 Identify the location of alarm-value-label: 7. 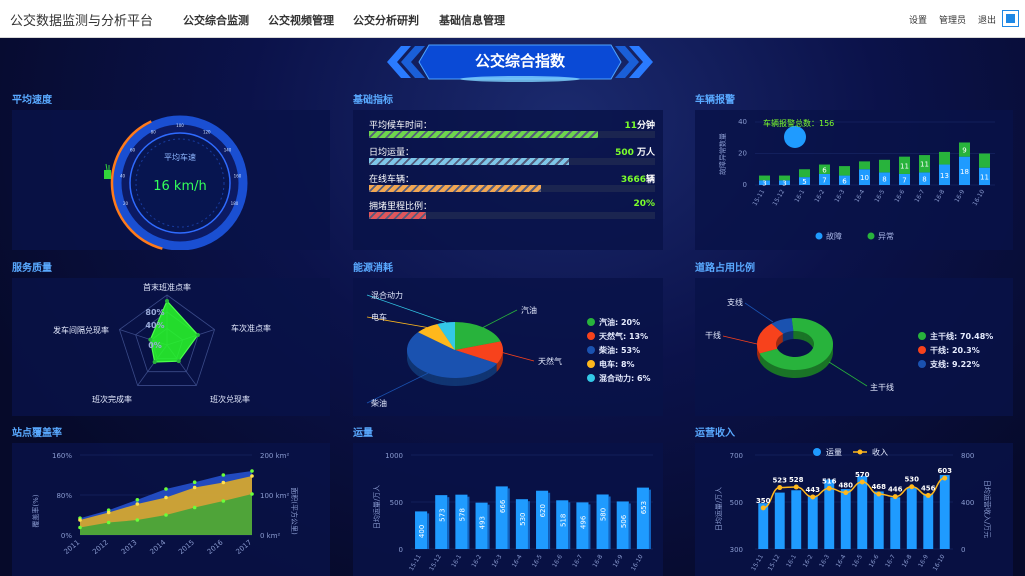
(904, 180).